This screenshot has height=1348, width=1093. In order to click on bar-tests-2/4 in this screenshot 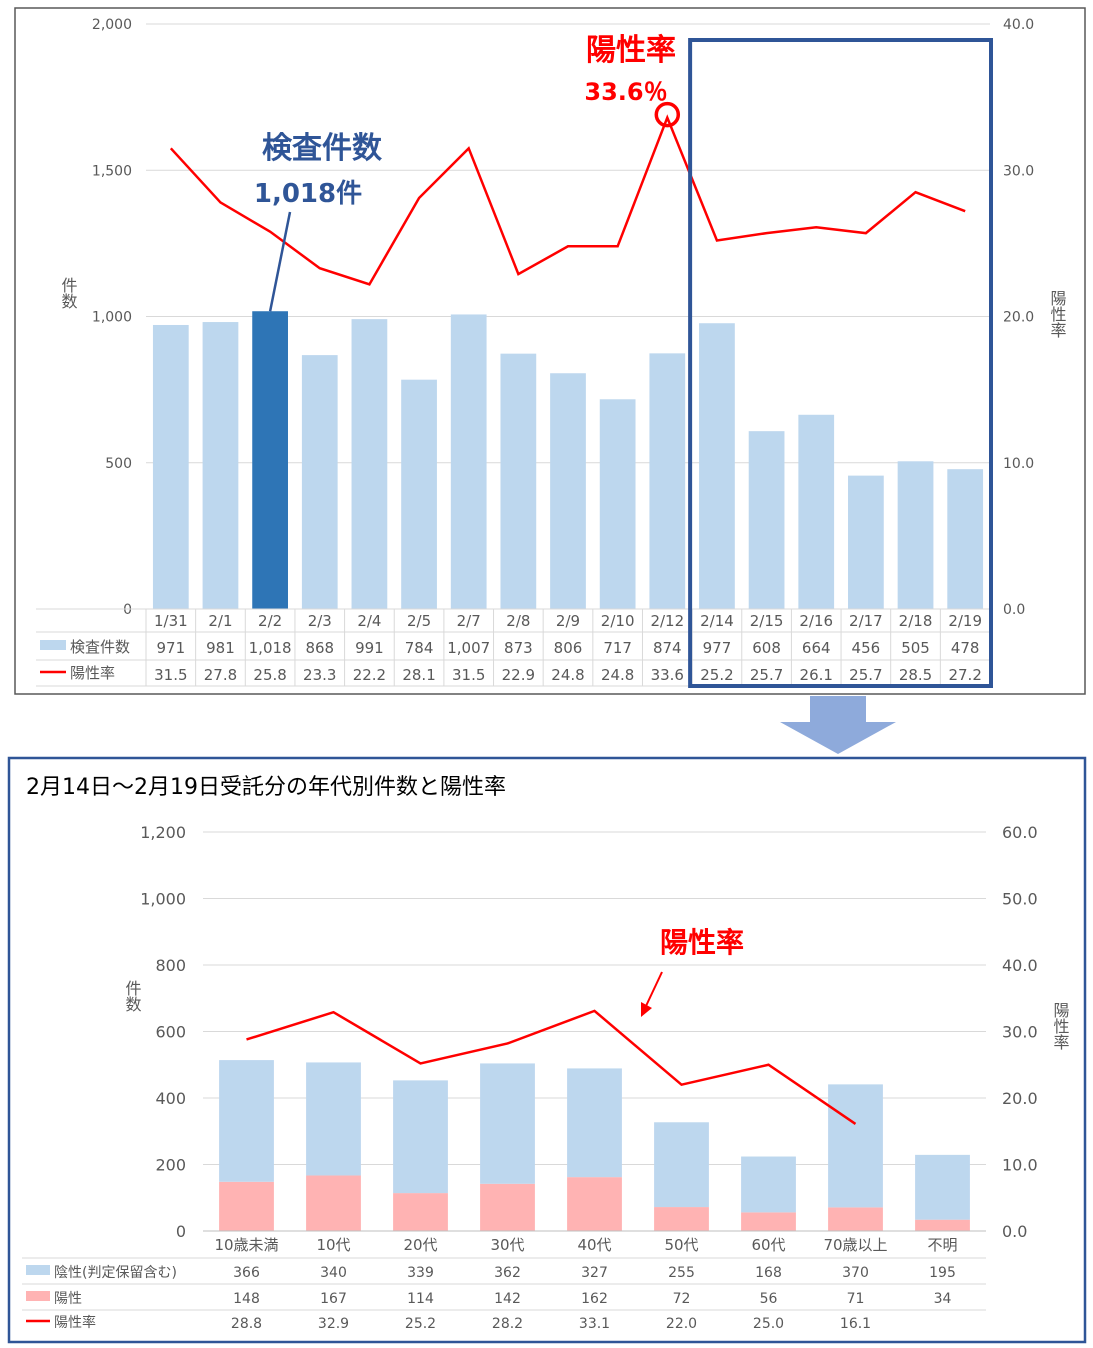, I will do `click(369, 464)`.